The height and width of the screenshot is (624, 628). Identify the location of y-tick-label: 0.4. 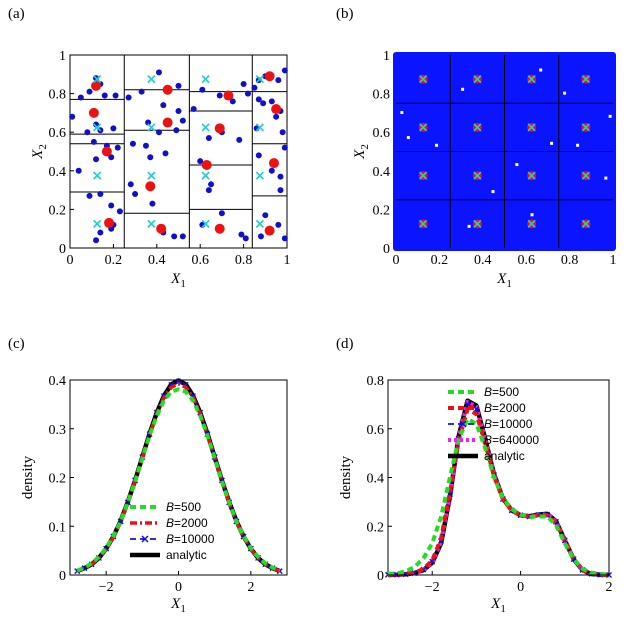
(58, 172).